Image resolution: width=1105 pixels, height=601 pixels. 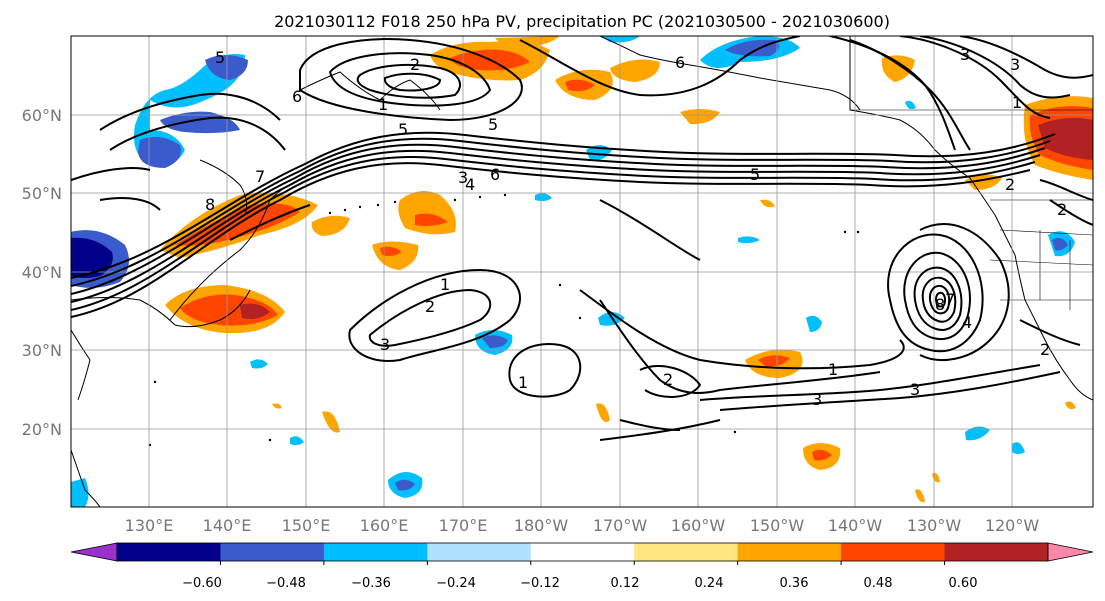 I want to click on borders, so click(x=971, y=209).